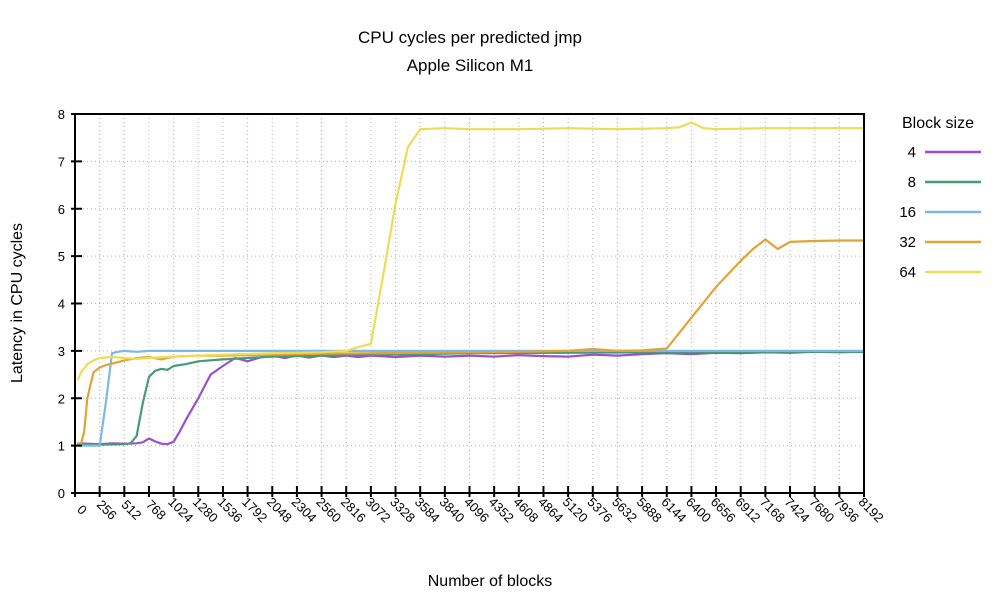 This screenshot has height=600, width=1000. Describe the element at coordinates (944, 152) in the screenshot. I see `legend-entry: 4` at that location.